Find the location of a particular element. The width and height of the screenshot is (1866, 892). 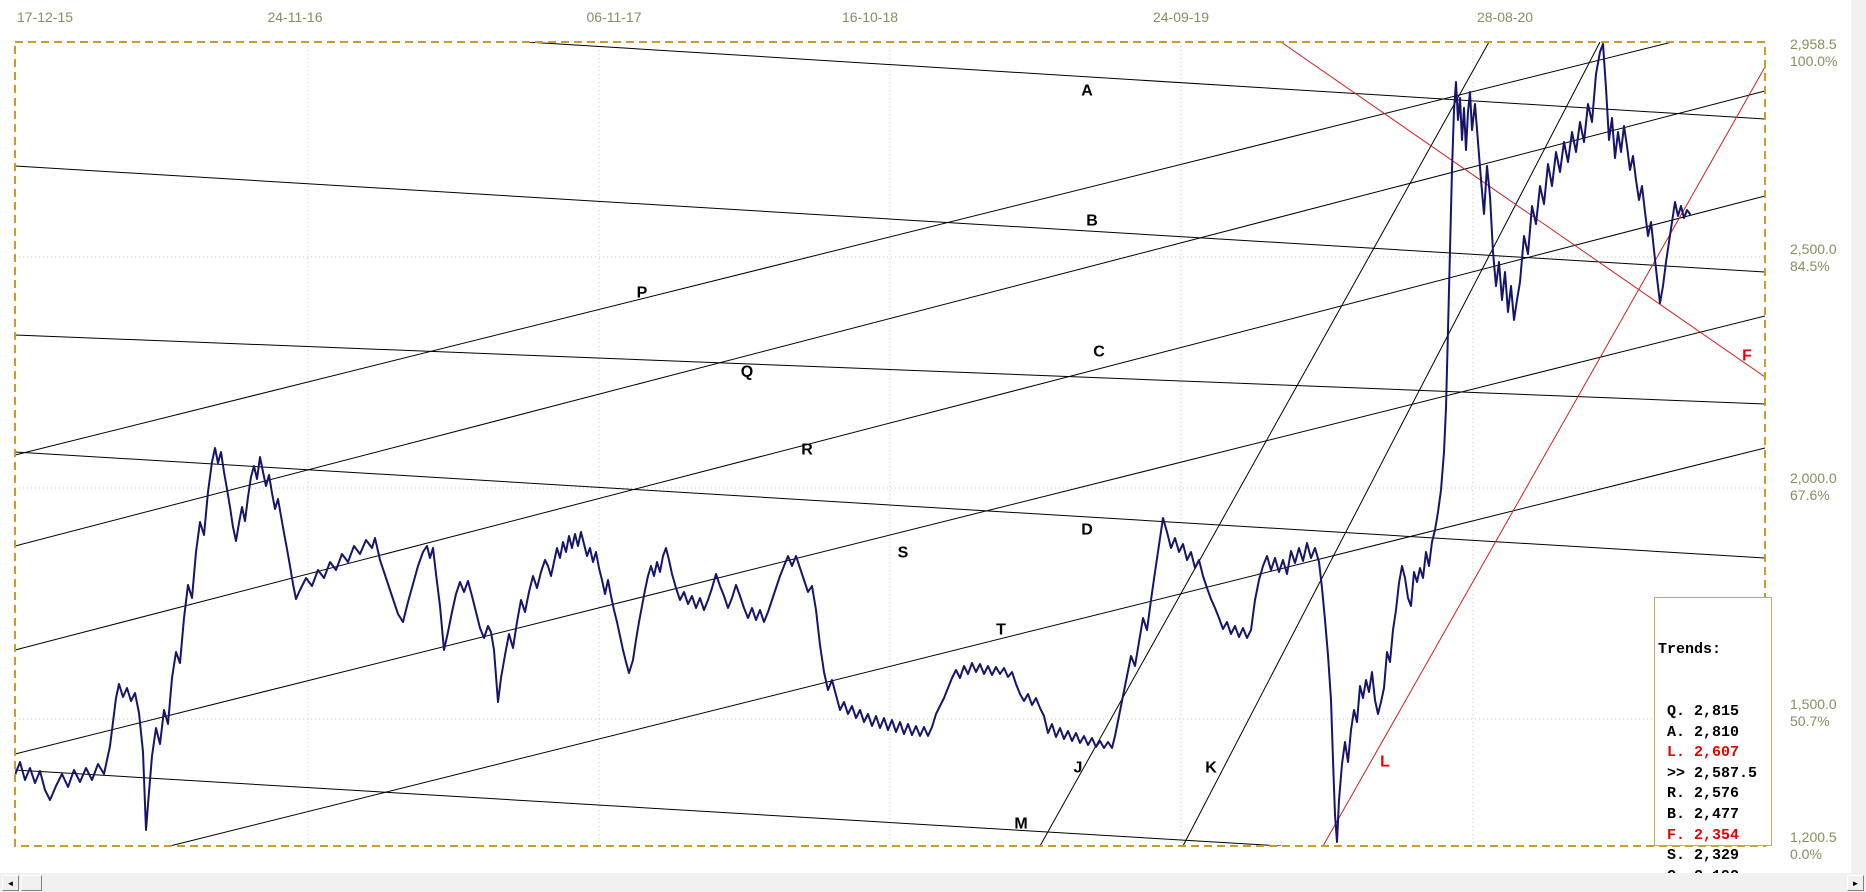

price-axis-entry: 1,500.0 50.7% is located at coordinates (1827, 713).